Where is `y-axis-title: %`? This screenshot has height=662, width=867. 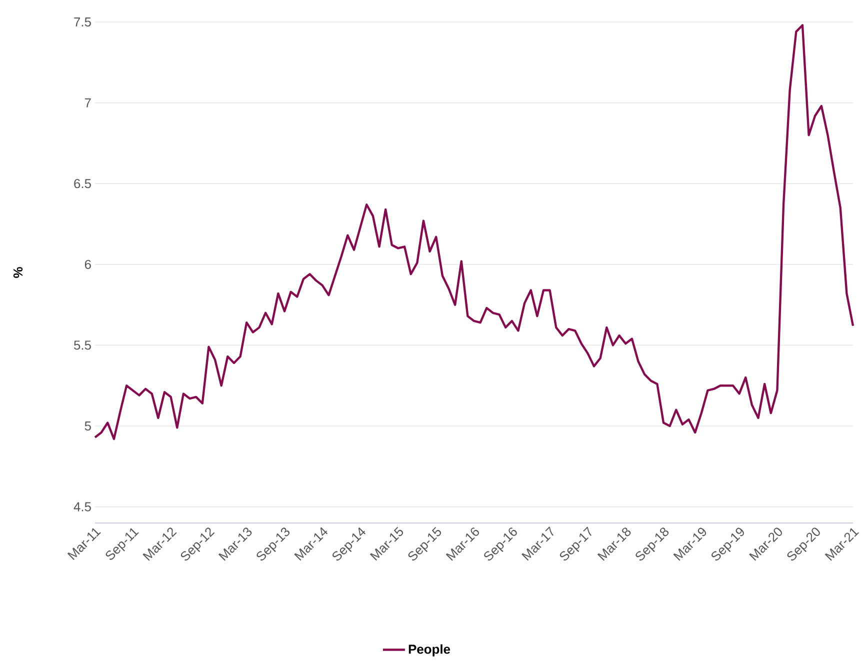 y-axis-title: % is located at coordinates (18, 272).